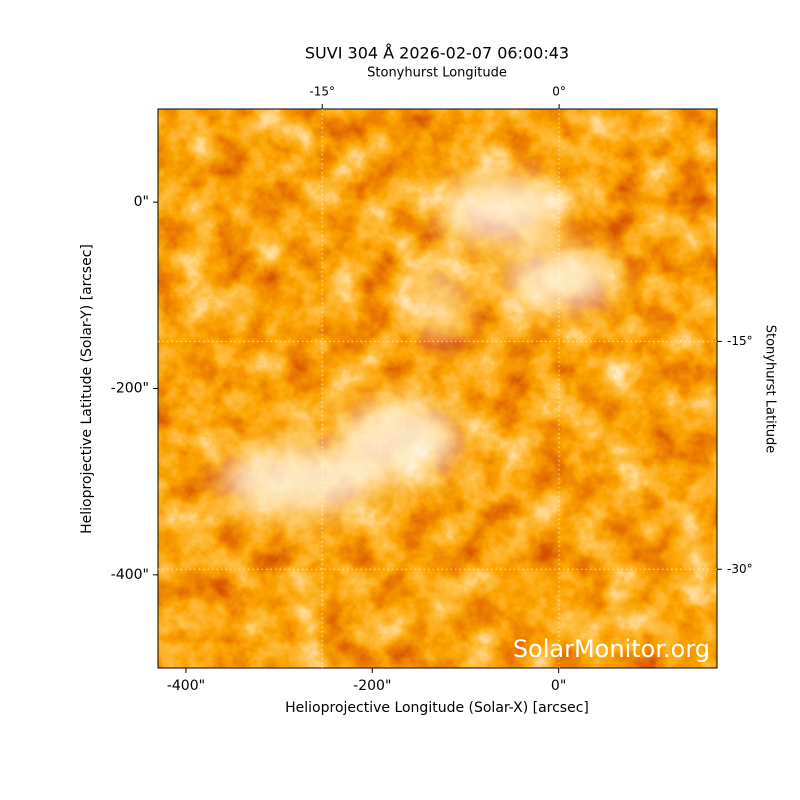  What do you see at coordinates (740, 569) in the screenshot?
I see `y2-tick-label: -30°` at bounding box center [740, 569].